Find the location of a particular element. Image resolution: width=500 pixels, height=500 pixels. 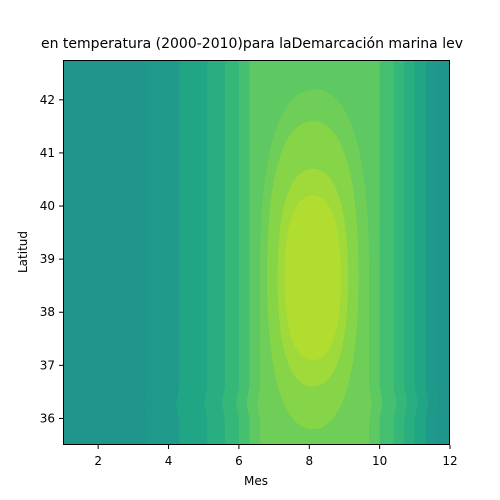

y-axis-label: Latitud is located at coordinates (23, 252).